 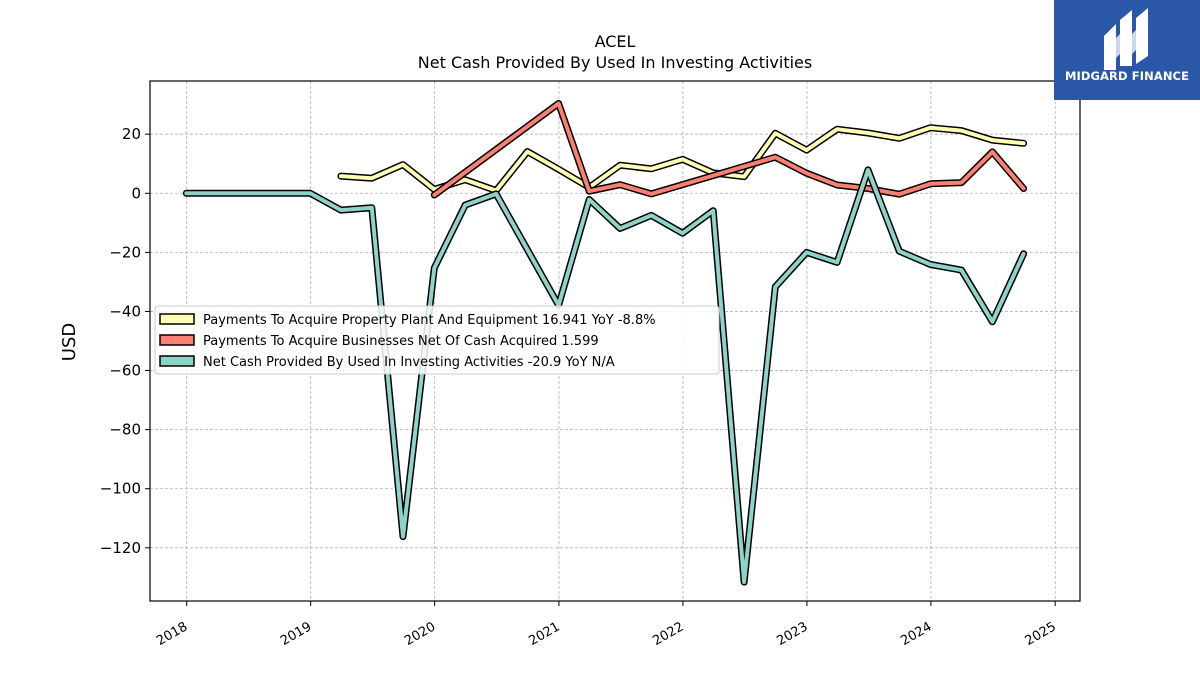 What do you see at coordinates (136, 193) in the screenshot?
I see `y-tick-label: 0` at bounding box center [136, 193].